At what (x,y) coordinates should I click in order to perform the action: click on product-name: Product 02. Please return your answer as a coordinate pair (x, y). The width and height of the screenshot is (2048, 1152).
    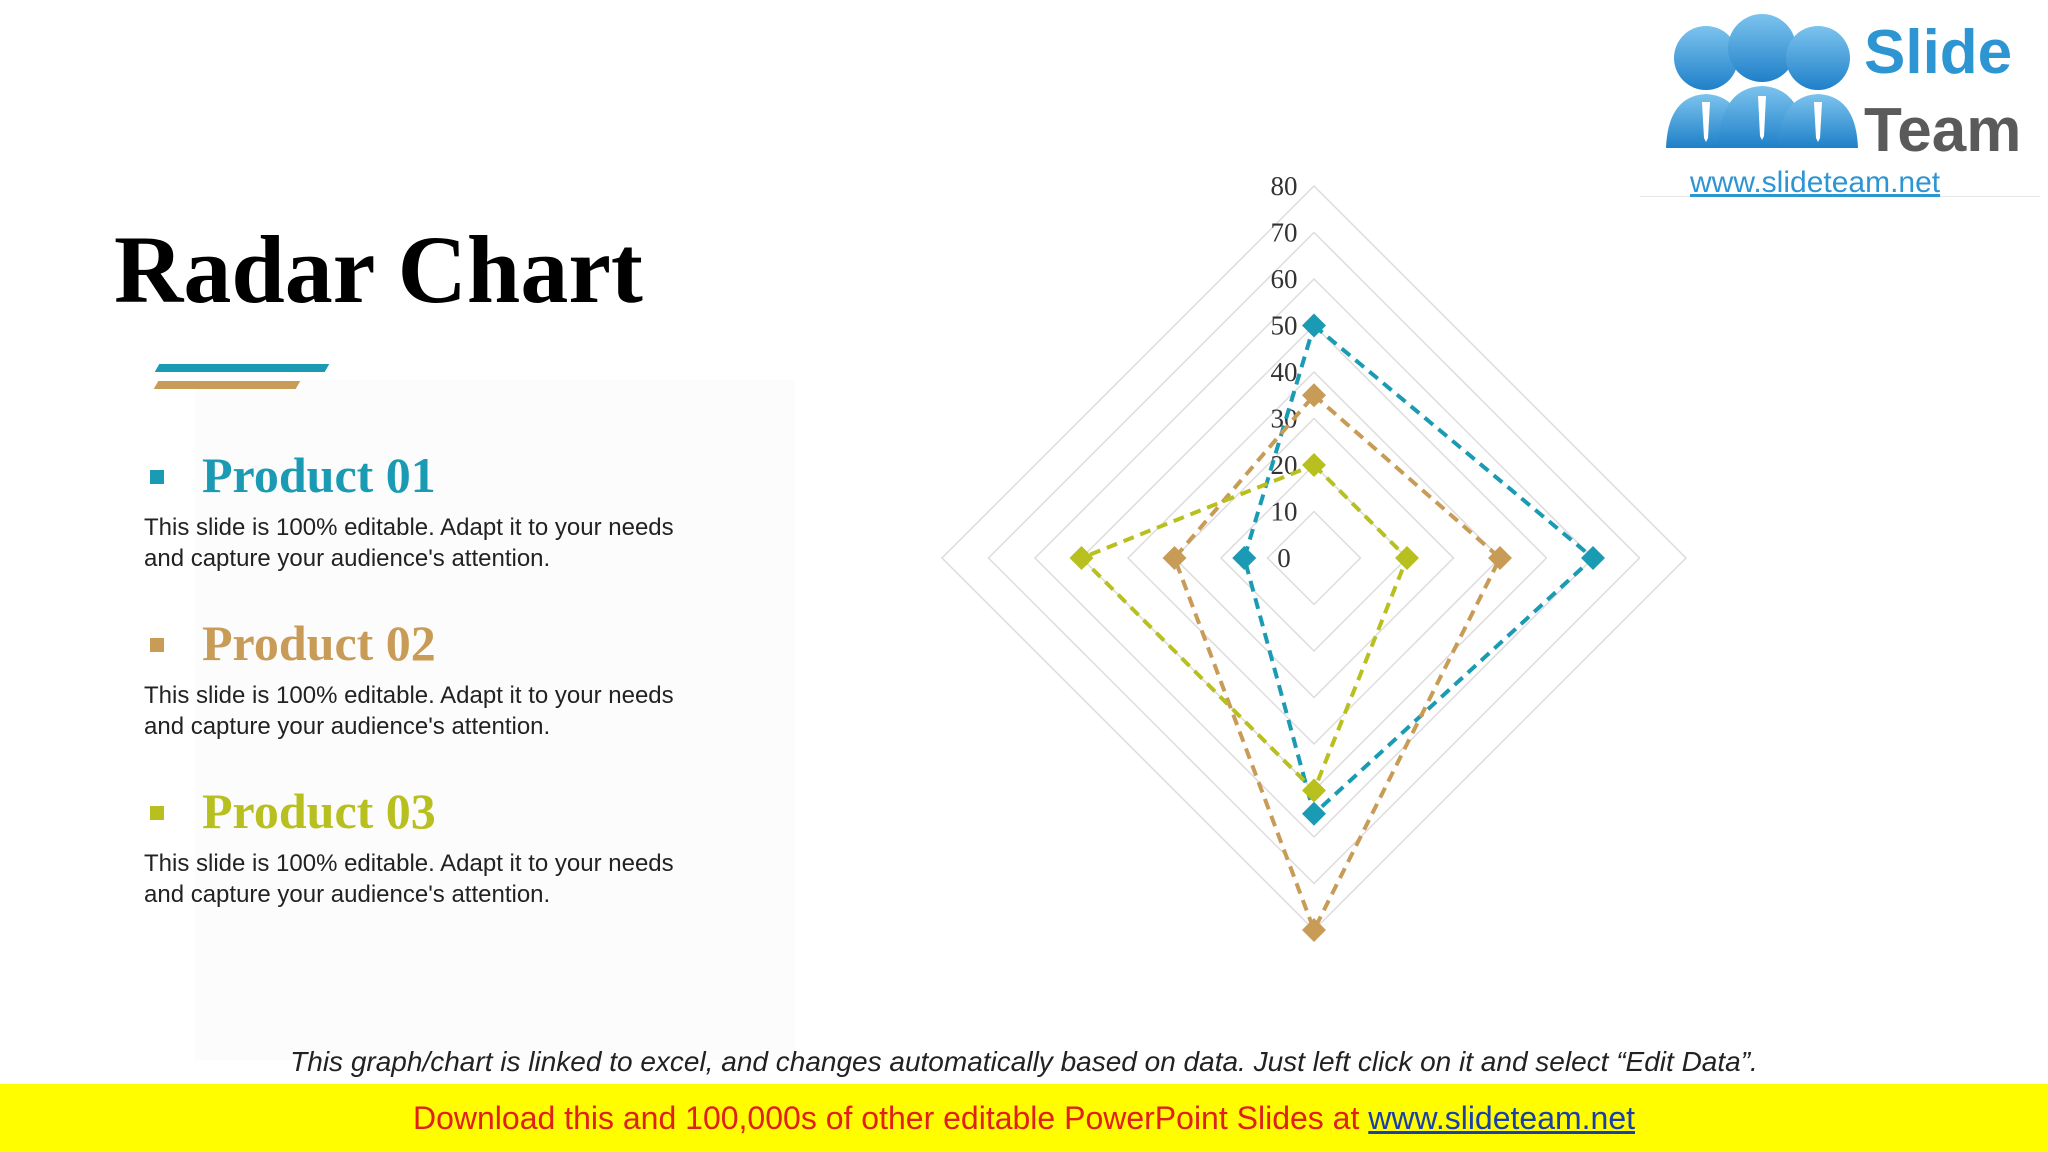
    Looking at the image, I should click on (319, 643).